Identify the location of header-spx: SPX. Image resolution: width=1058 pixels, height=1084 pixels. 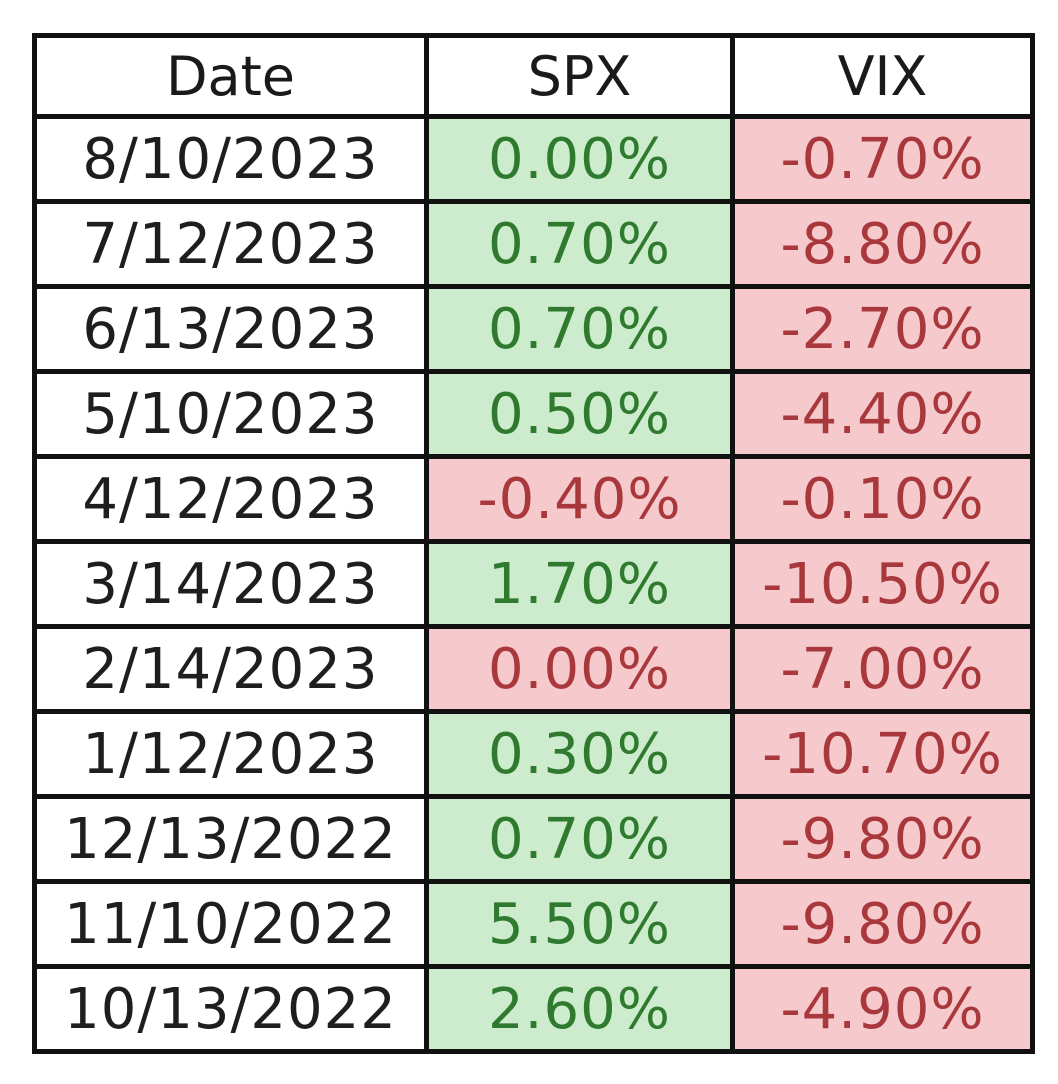
(579, 76).